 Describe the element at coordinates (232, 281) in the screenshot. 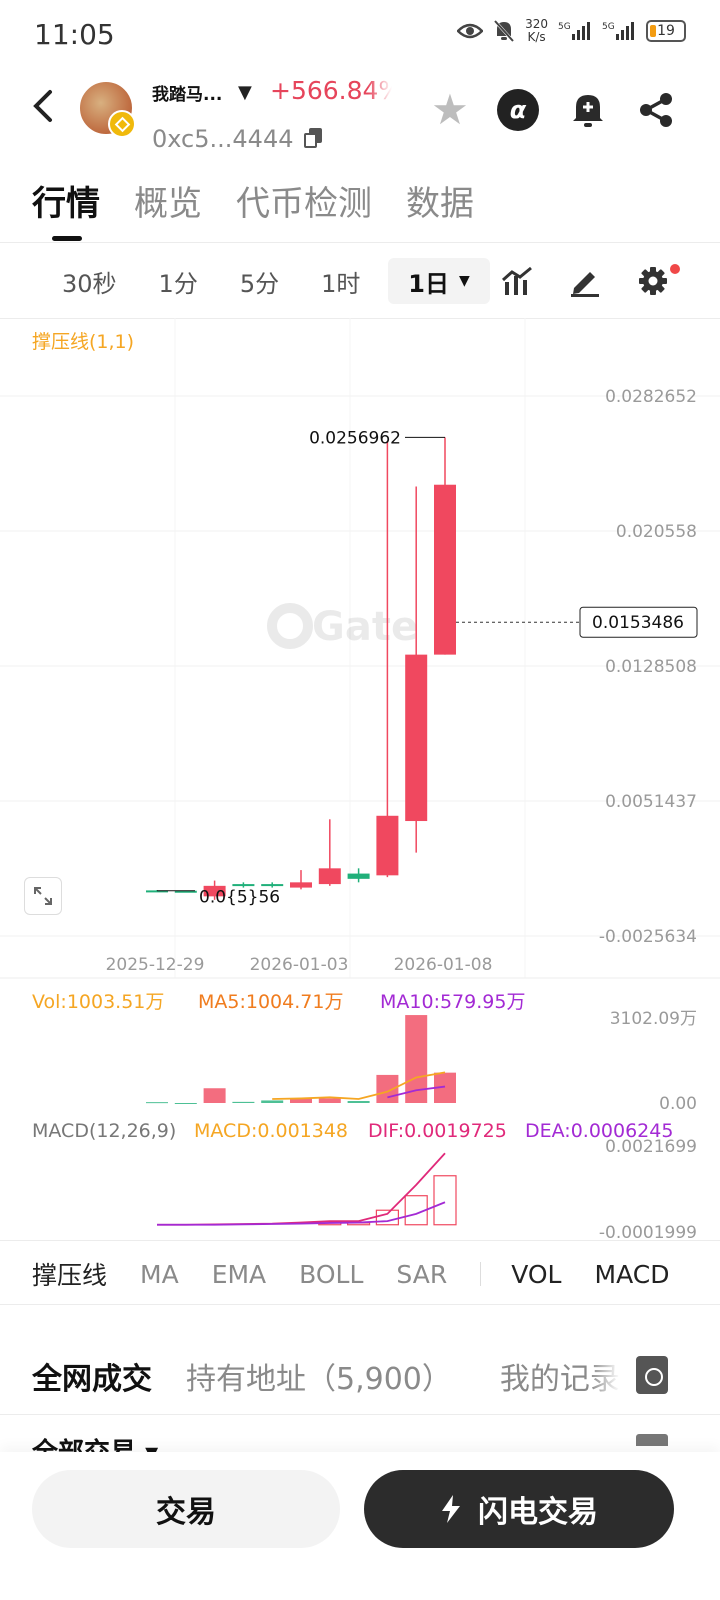

I see `timeframe-row: 30秒 1分 5分 1时` at that location.